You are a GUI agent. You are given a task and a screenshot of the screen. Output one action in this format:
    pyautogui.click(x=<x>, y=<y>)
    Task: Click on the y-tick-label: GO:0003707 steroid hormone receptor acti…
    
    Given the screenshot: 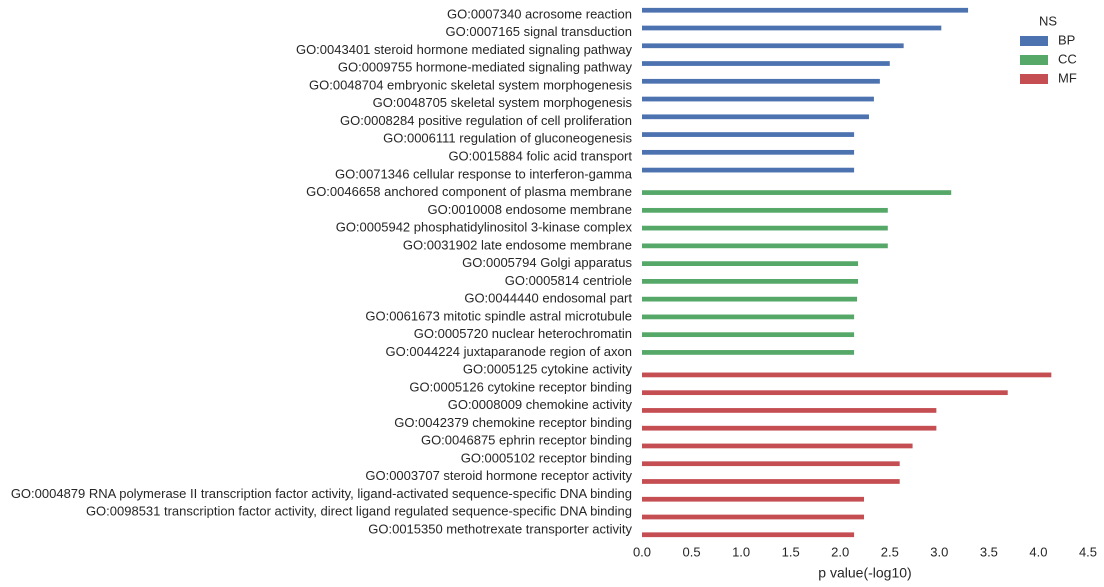 What is the action you would take?
    pyautogui.click(x=498, y=475)
    